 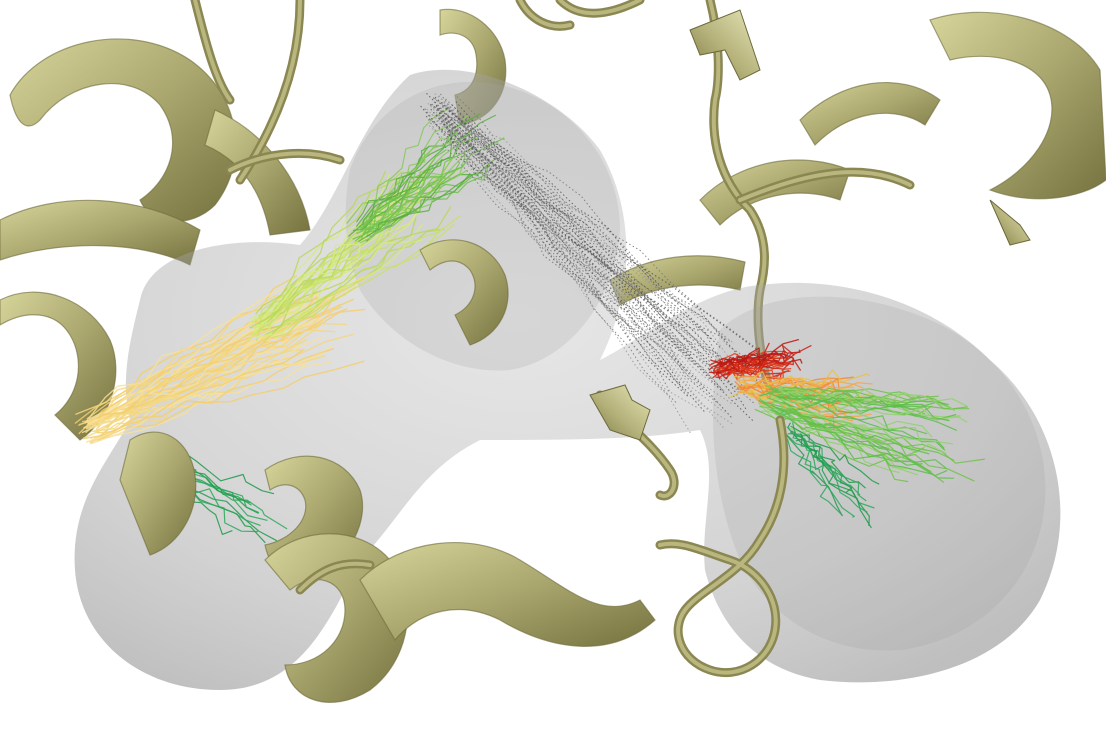 I want to click on trace-bundle-left-lime, so click(x=354, y=250).